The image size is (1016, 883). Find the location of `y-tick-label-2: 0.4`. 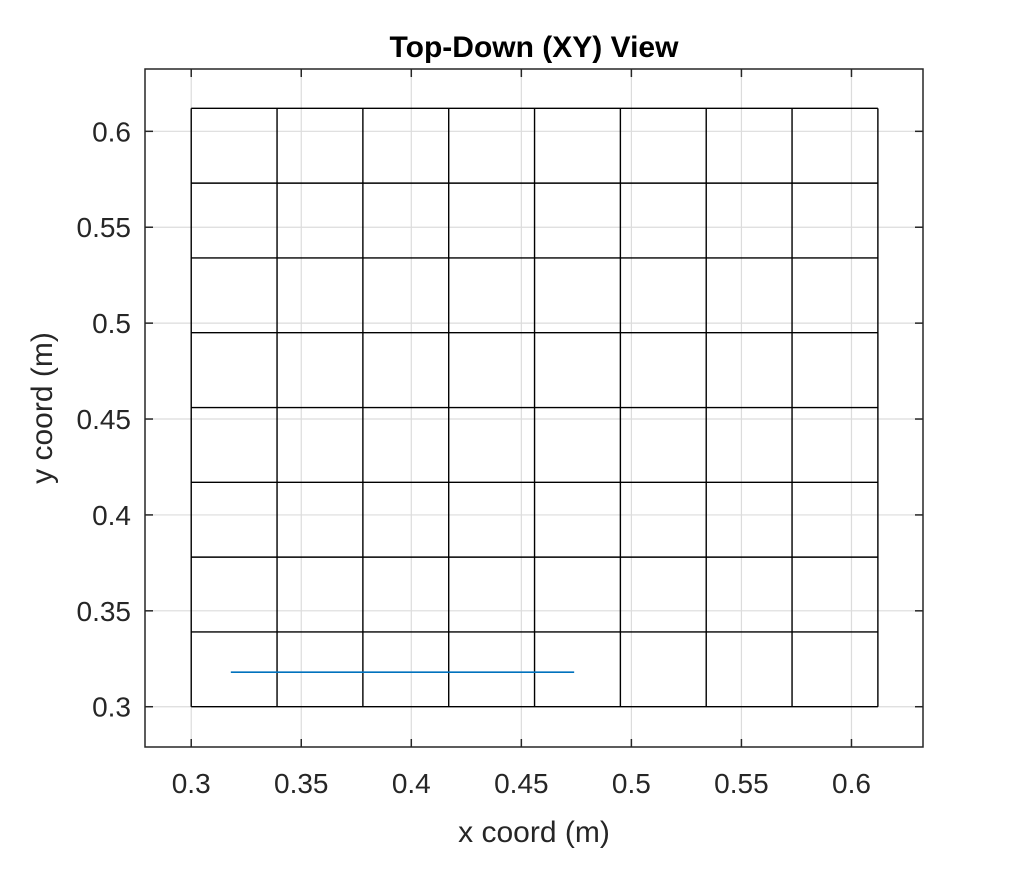

y-tick-label-2: 0.4 is located at coordinates (111, 515).